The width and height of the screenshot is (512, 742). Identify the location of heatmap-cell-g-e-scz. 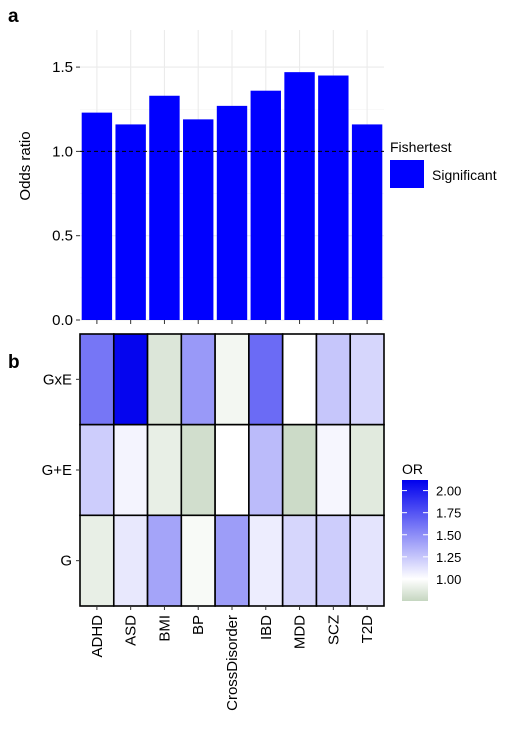
(333, 470).